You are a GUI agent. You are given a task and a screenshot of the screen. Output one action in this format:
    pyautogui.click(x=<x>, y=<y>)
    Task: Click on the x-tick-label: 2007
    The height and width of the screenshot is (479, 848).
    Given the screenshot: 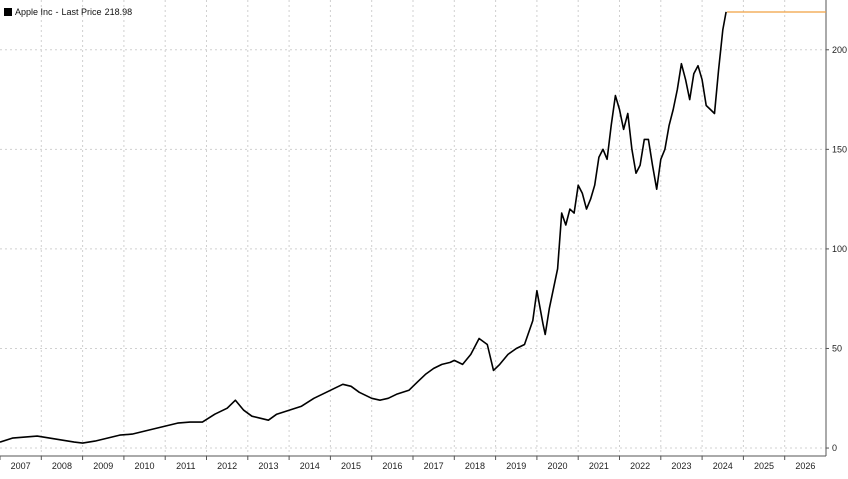 What is the action you would take?
    pyautogui.click(x=21, y=466)
    